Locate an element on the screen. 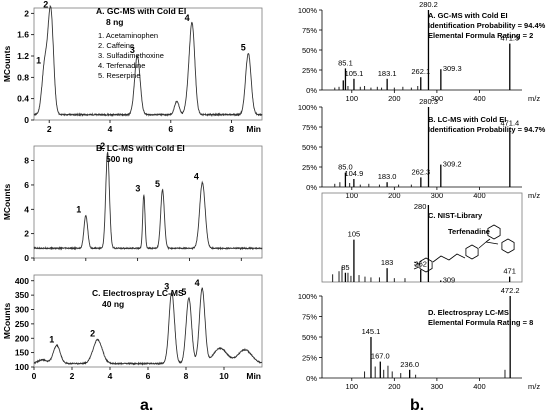 The image size is (550, 417). y-tick-label: 1.6 is located at coordinates (23, 35).